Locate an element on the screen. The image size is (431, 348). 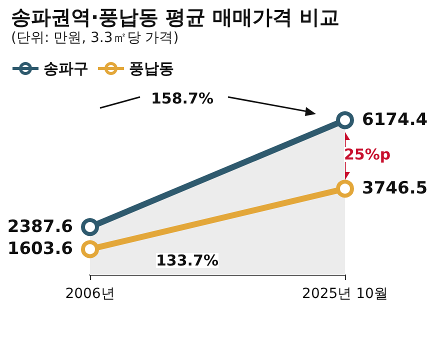
text: 158.7% is located at coordinates (182, 99).